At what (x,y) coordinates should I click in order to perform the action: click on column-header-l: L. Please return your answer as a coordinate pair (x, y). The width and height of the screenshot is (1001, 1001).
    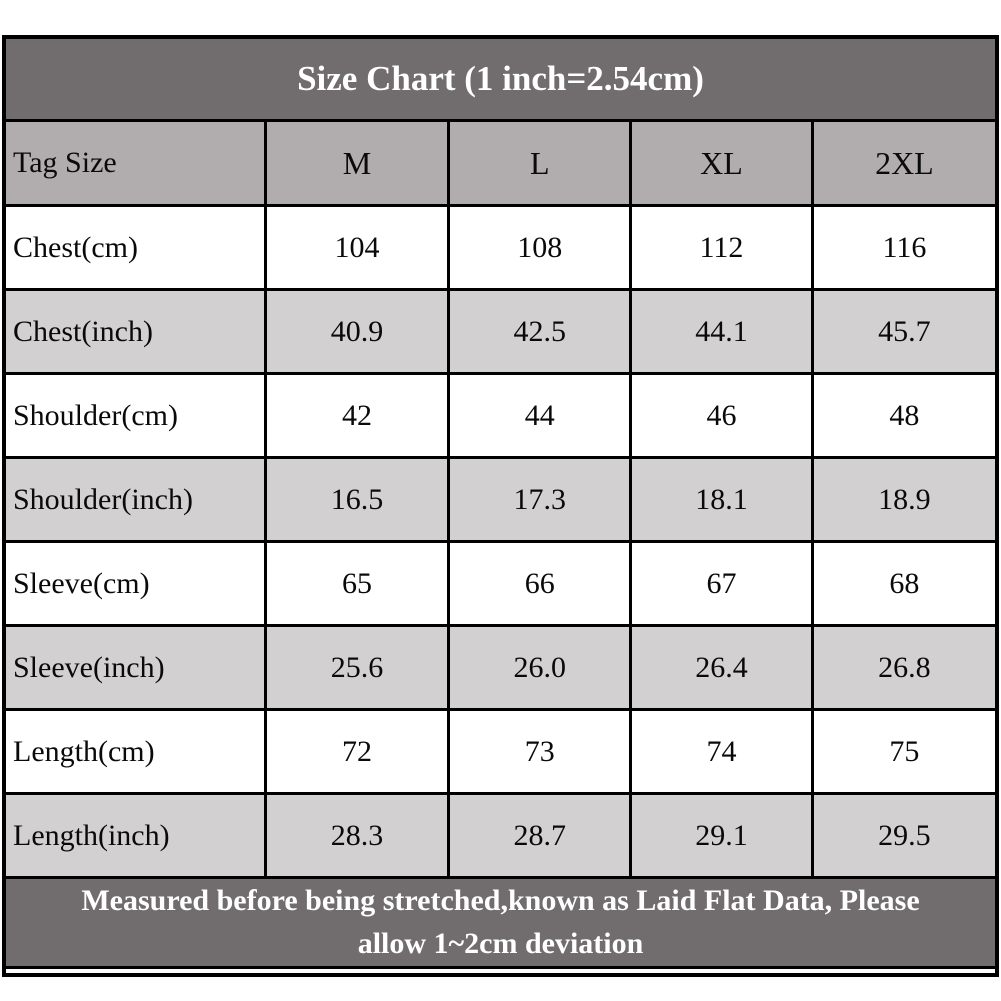
    Looking at the image, I should click on (540, 163).